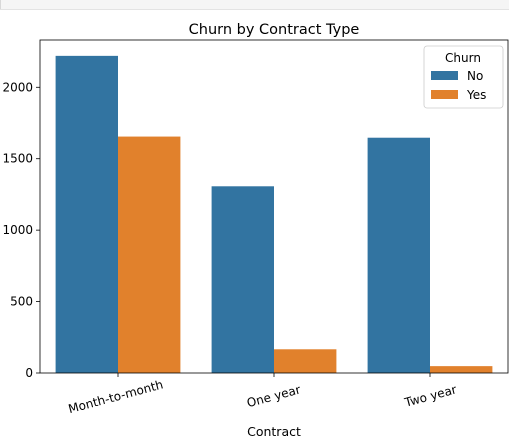 The width and height of the screenshot is (509, 439). Describe the element at coordinates (305, 361) in the screenshot. I see `bar-one-year-yes` at that location.